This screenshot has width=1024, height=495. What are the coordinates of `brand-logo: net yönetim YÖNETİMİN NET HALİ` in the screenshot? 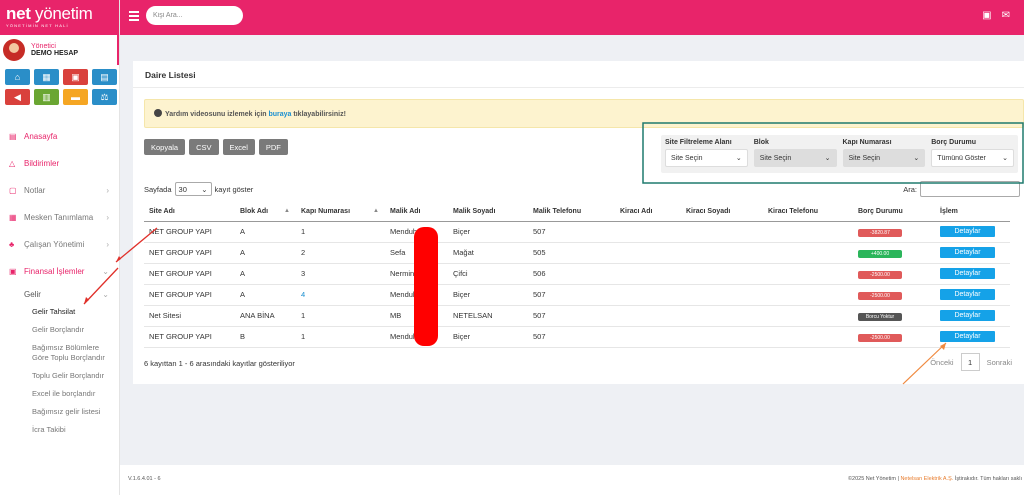 It's located at (59, 17).